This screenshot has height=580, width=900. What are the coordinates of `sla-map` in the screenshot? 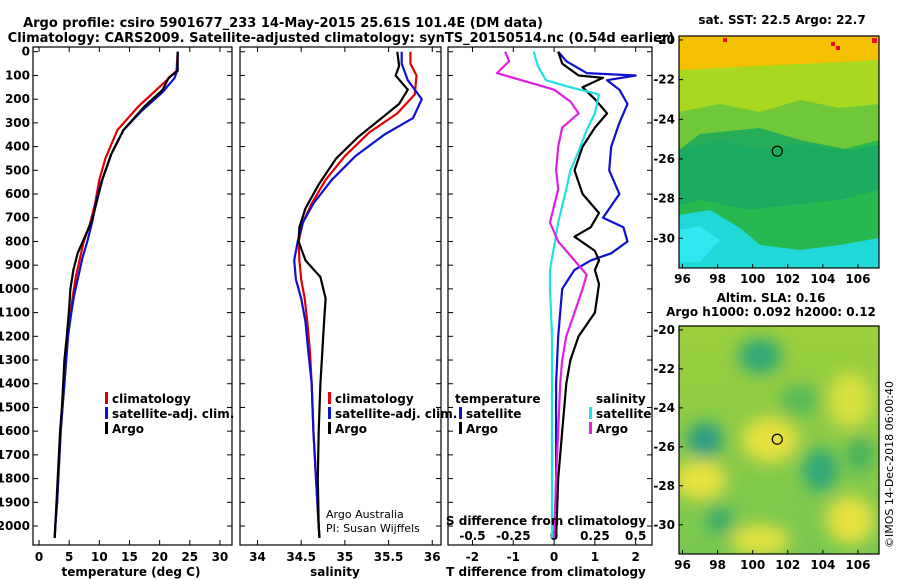 It's located at (779, 440).